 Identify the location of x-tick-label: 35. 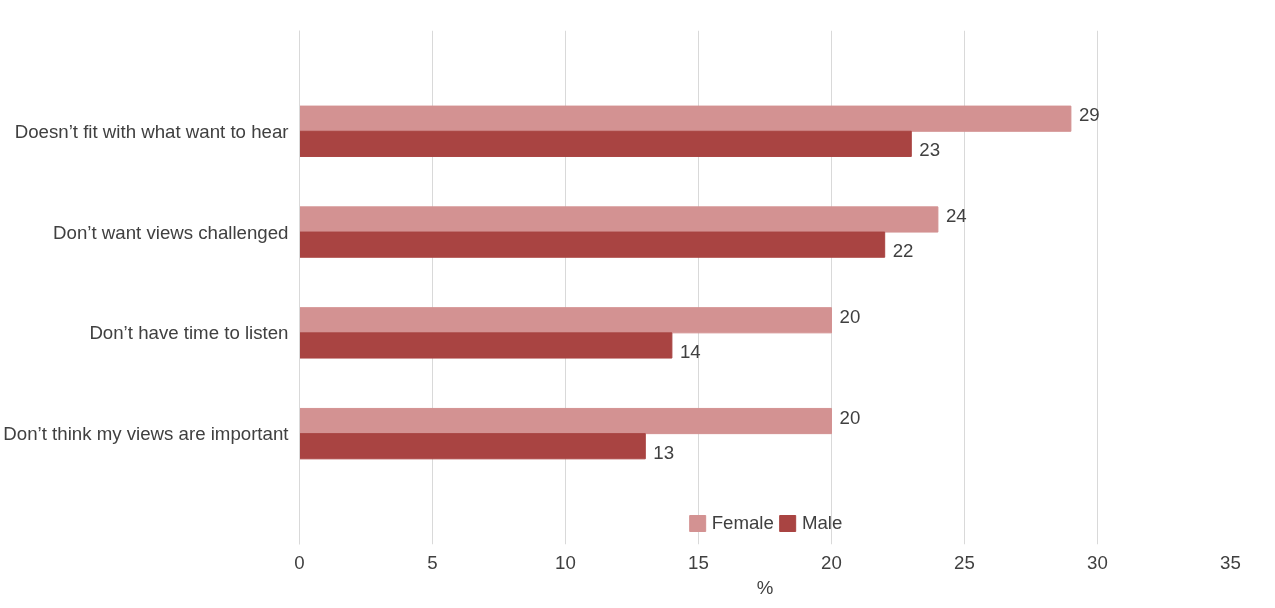
(1230, 562).